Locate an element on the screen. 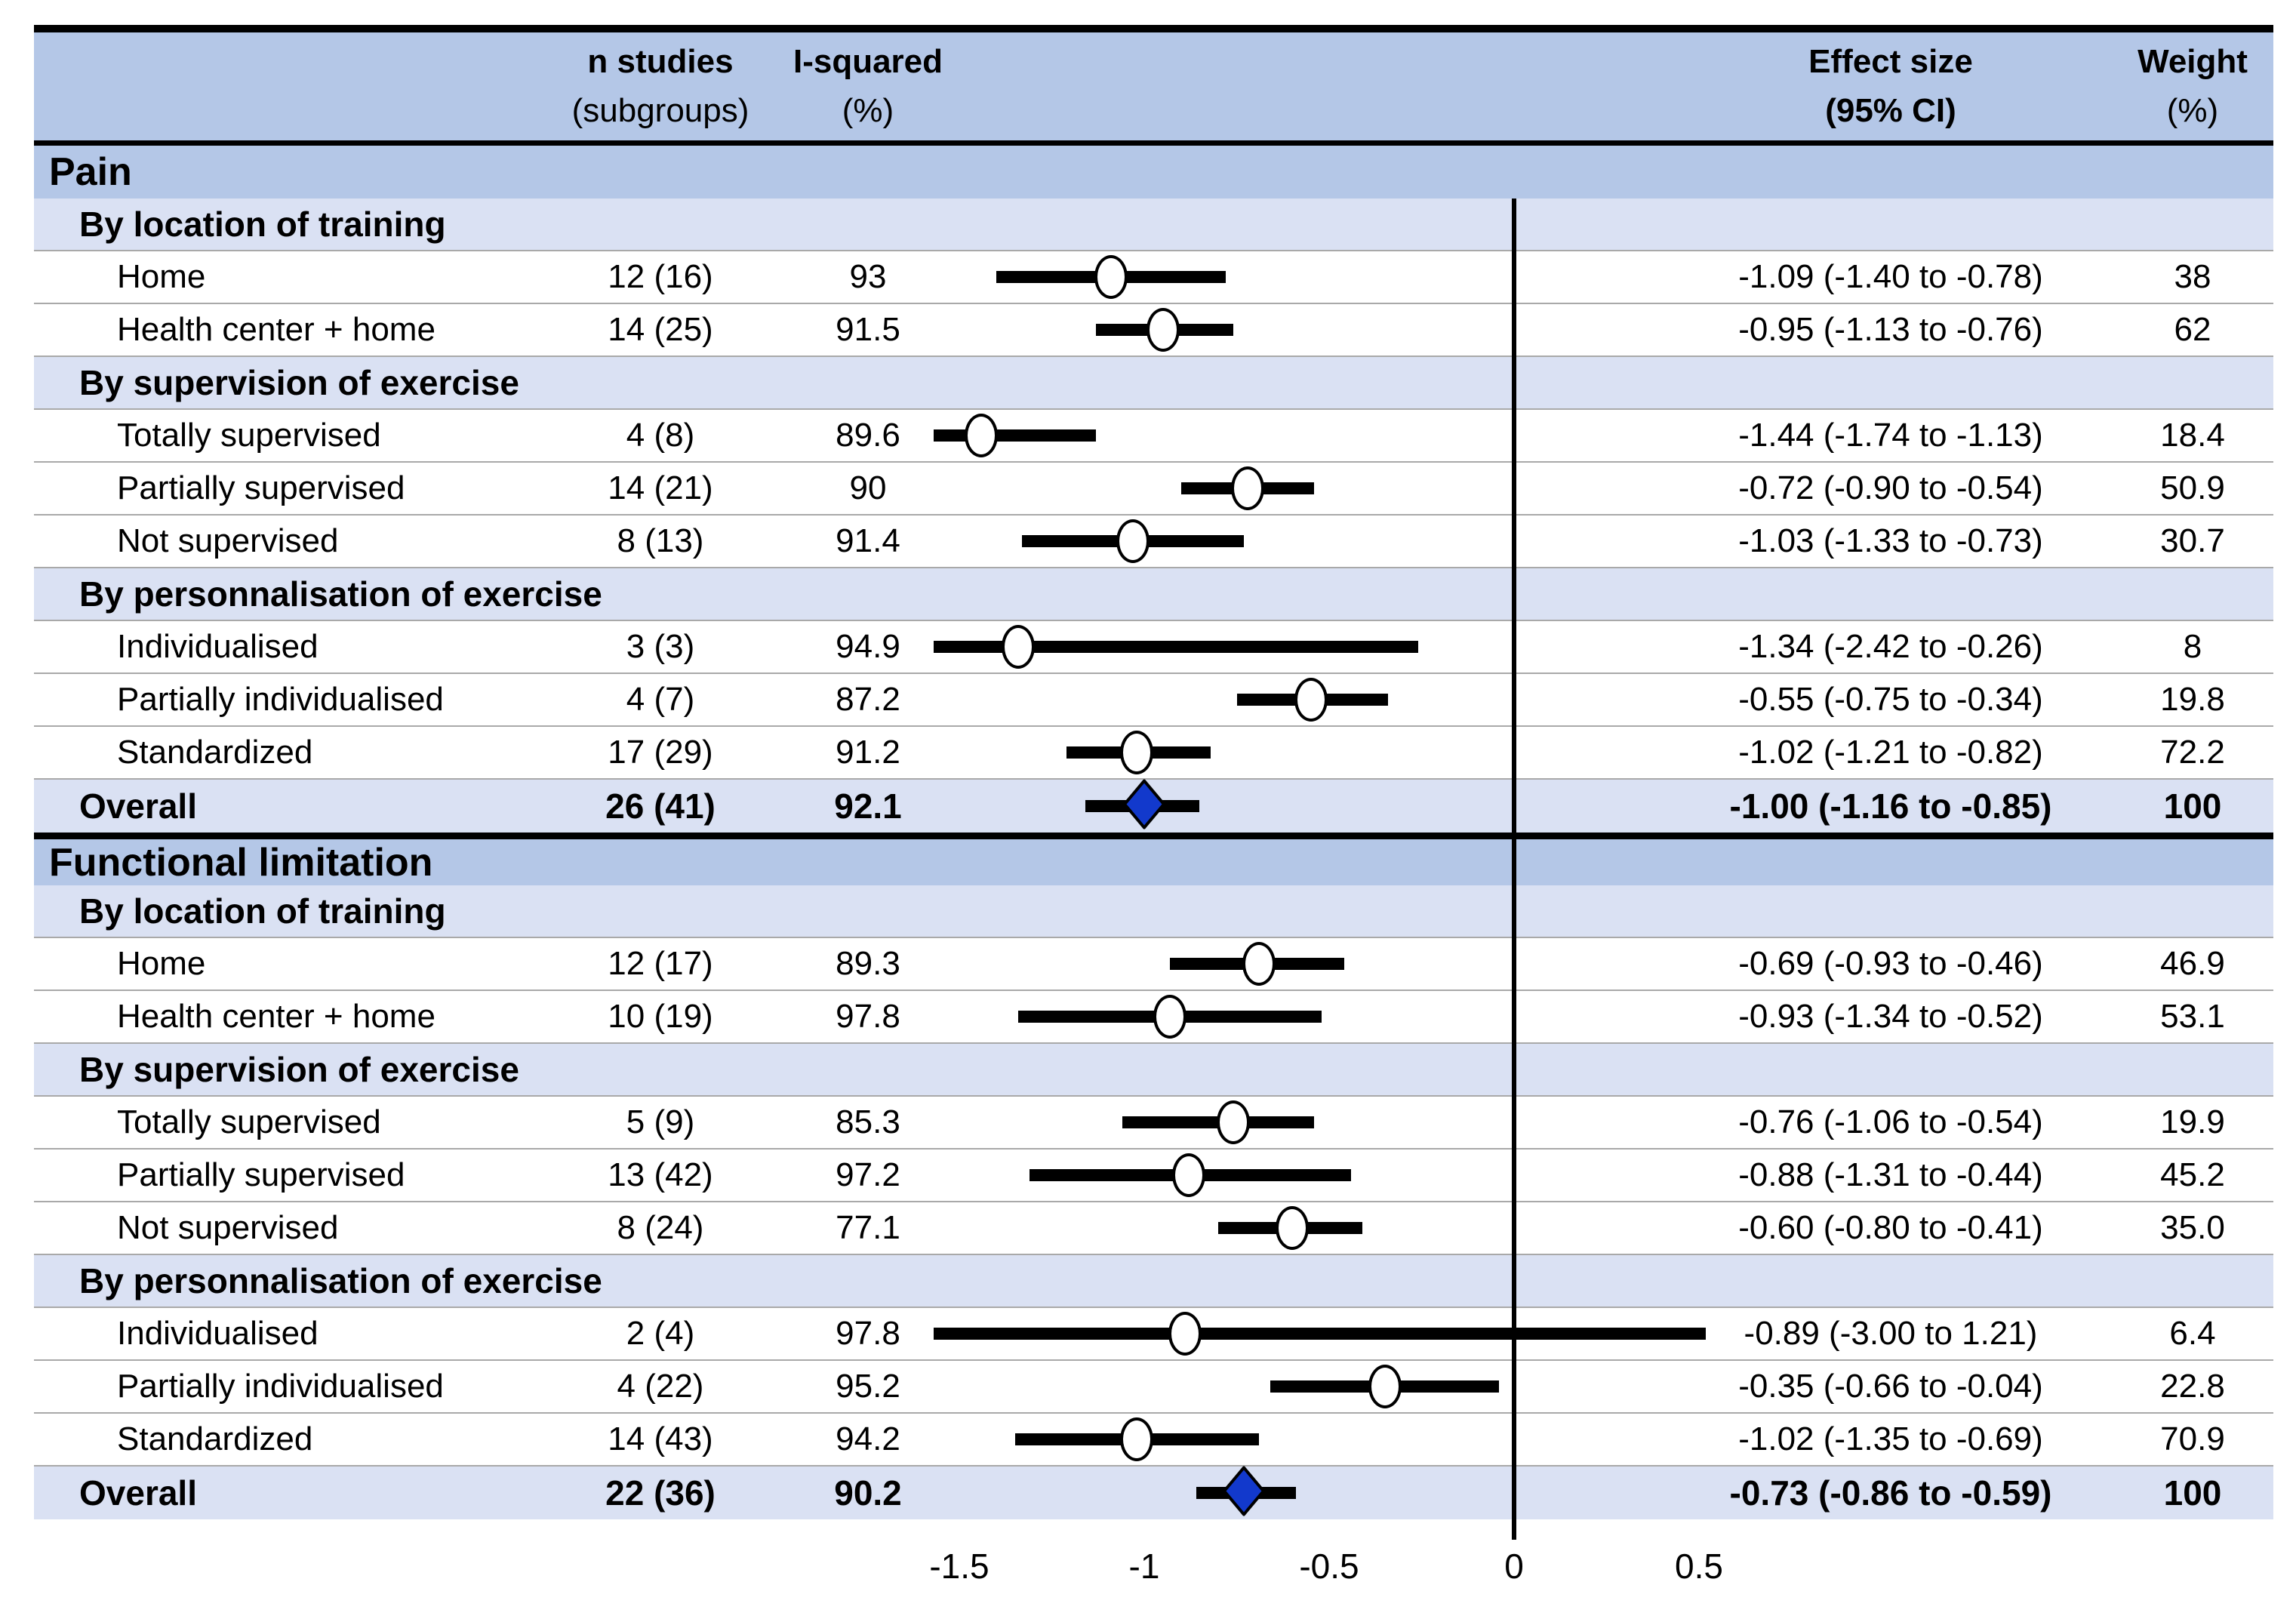 This screenshot has width=2296, height=1622. weight-cell: 70.9 is located at coordinates (2192, 1438).